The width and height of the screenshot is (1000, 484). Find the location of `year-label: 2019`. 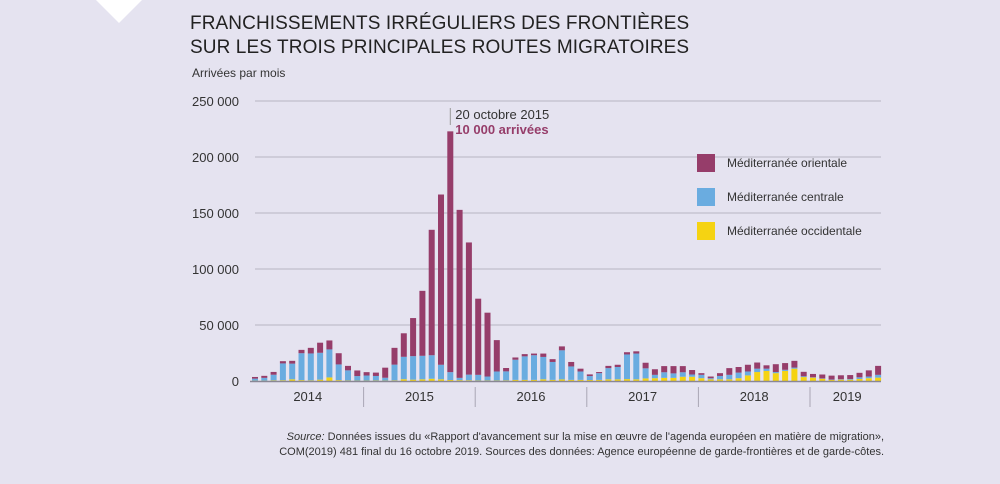

year-label: 2019 is located at coordinates (847, 396).